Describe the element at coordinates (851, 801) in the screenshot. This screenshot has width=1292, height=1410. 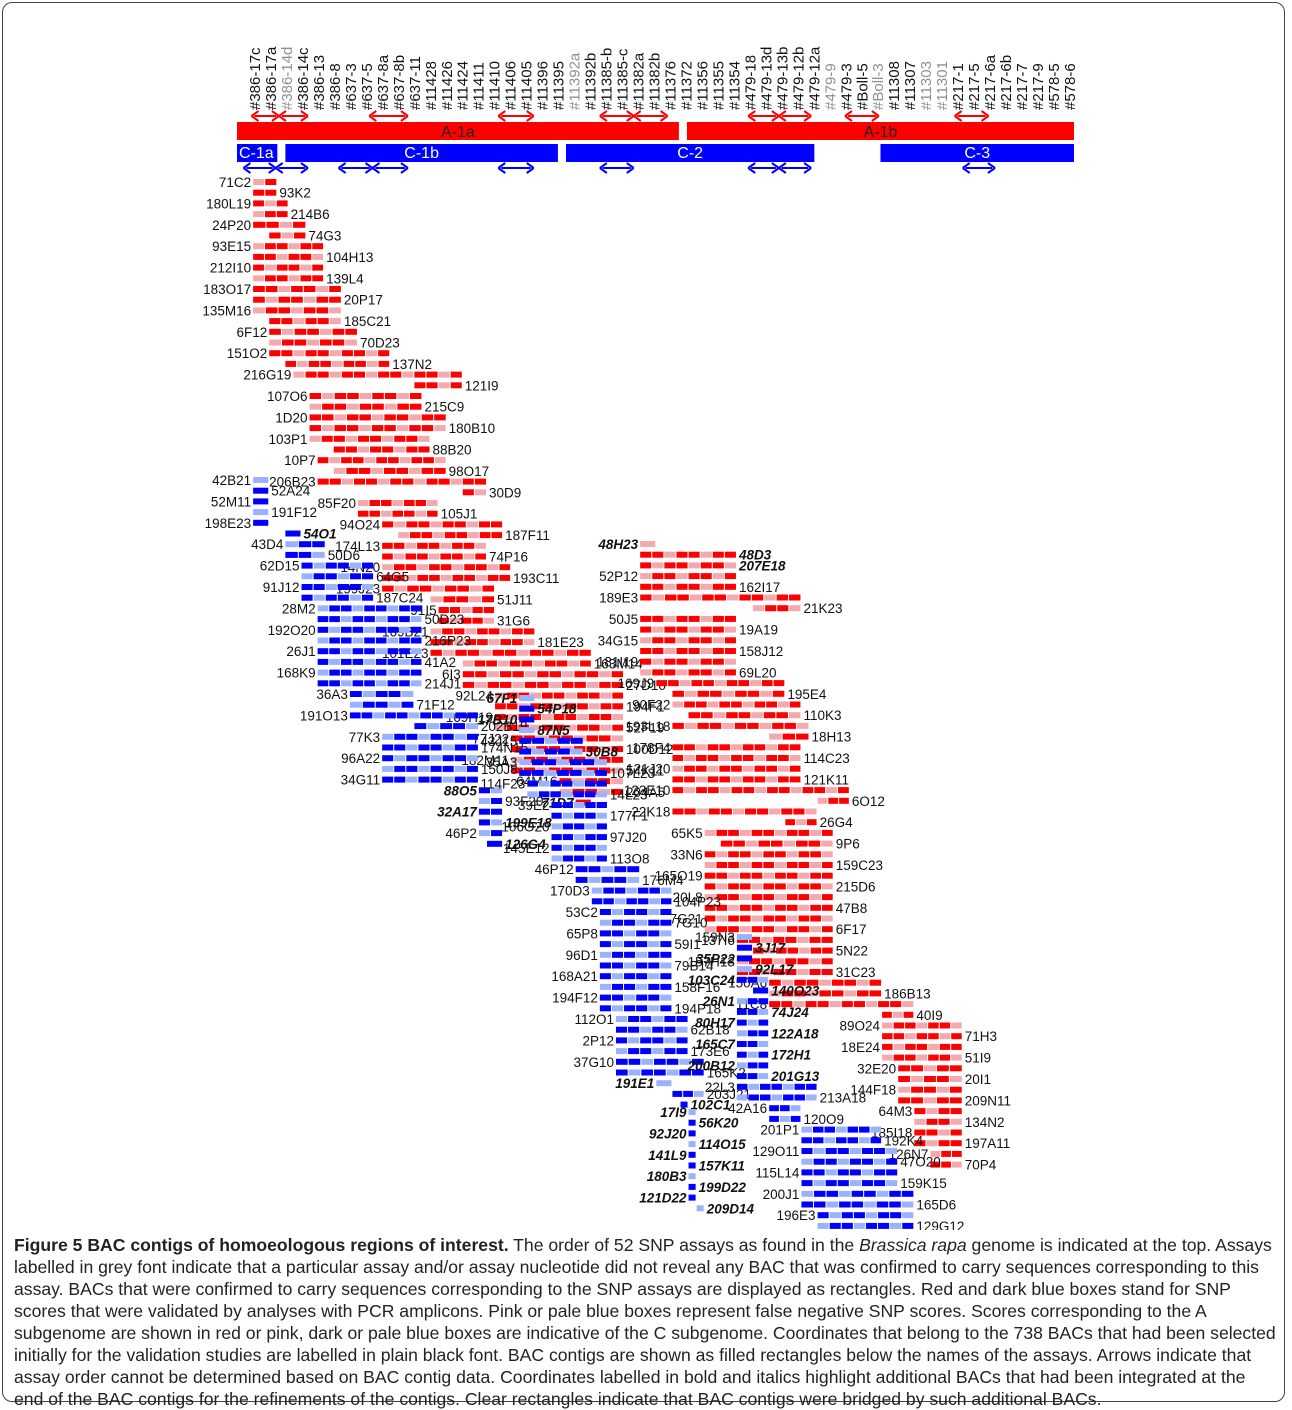
I see `bac-row: 6O12` at that location.